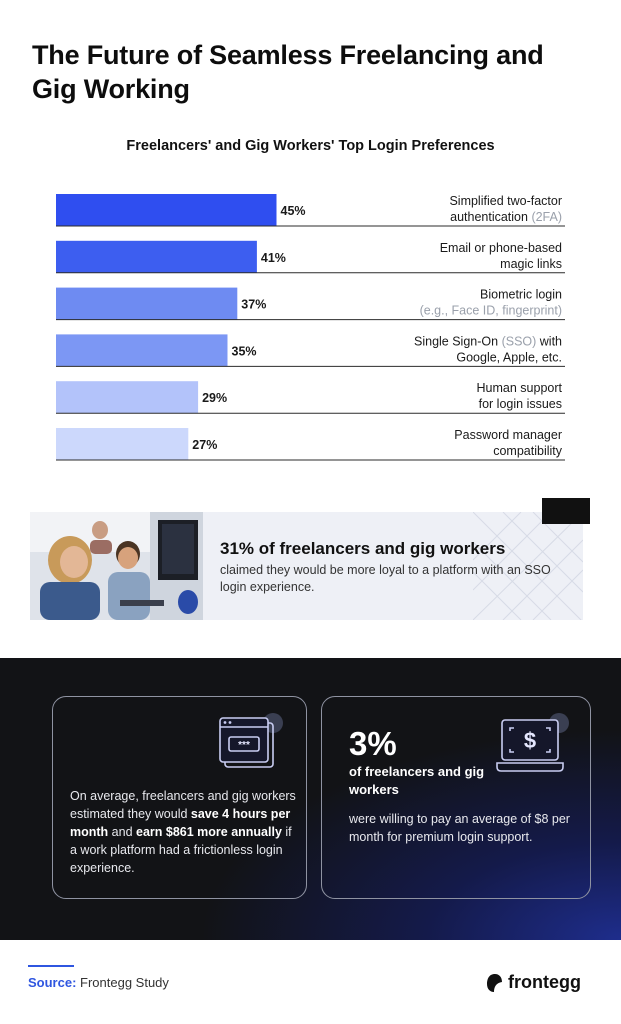 The width and height of the screenshot is (621, 1024). What do you see at coordinates (244, 745) in the screenshot?
I see `password-mask-text: ***` at bounding box center [244, 745].